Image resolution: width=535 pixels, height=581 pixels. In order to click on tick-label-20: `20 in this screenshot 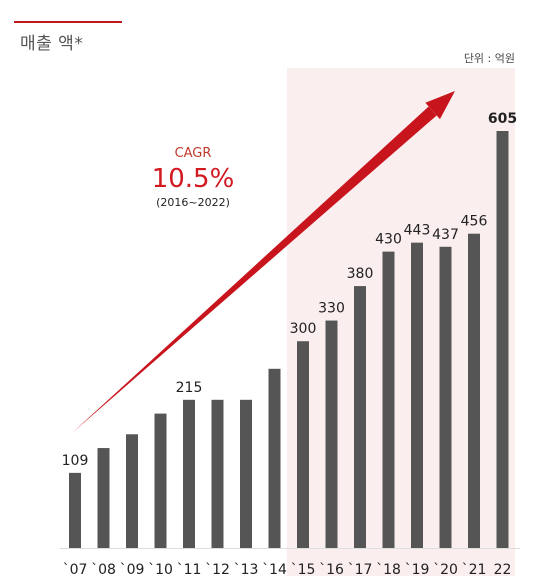, I will do `click(445, 570)`.